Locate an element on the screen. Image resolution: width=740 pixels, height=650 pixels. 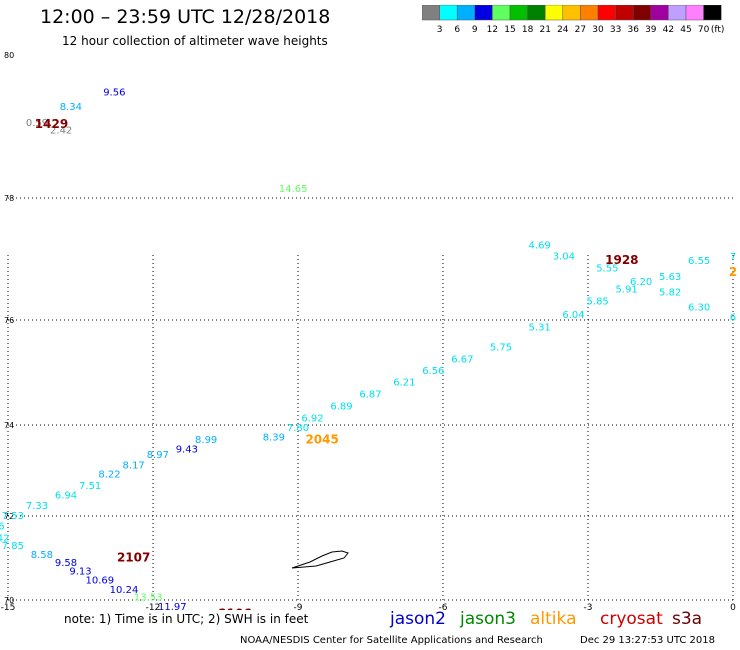
x-tick-label: -9 is located at coordinates (298, 606).